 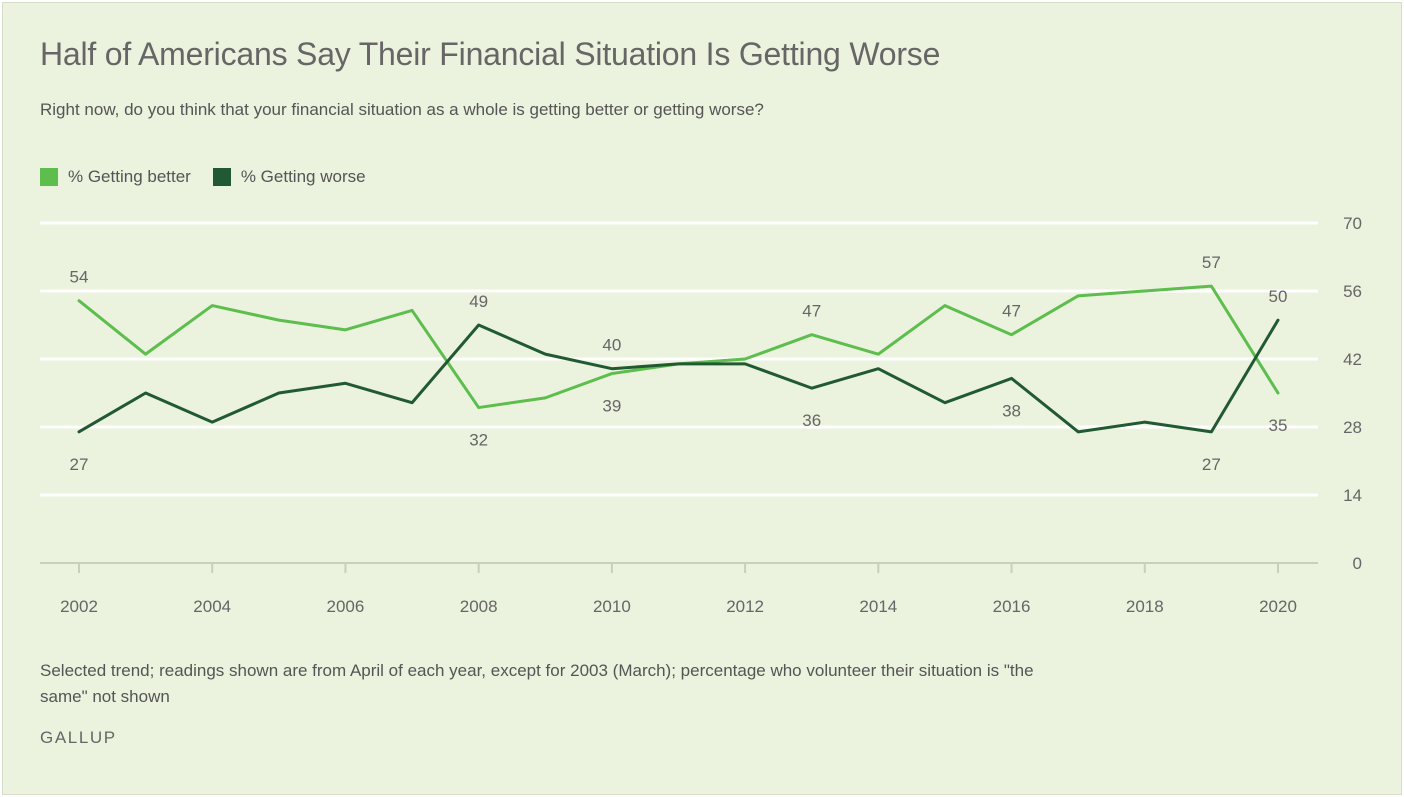 I want to click on data-label-worse: 36, so click(x=811, y=420).